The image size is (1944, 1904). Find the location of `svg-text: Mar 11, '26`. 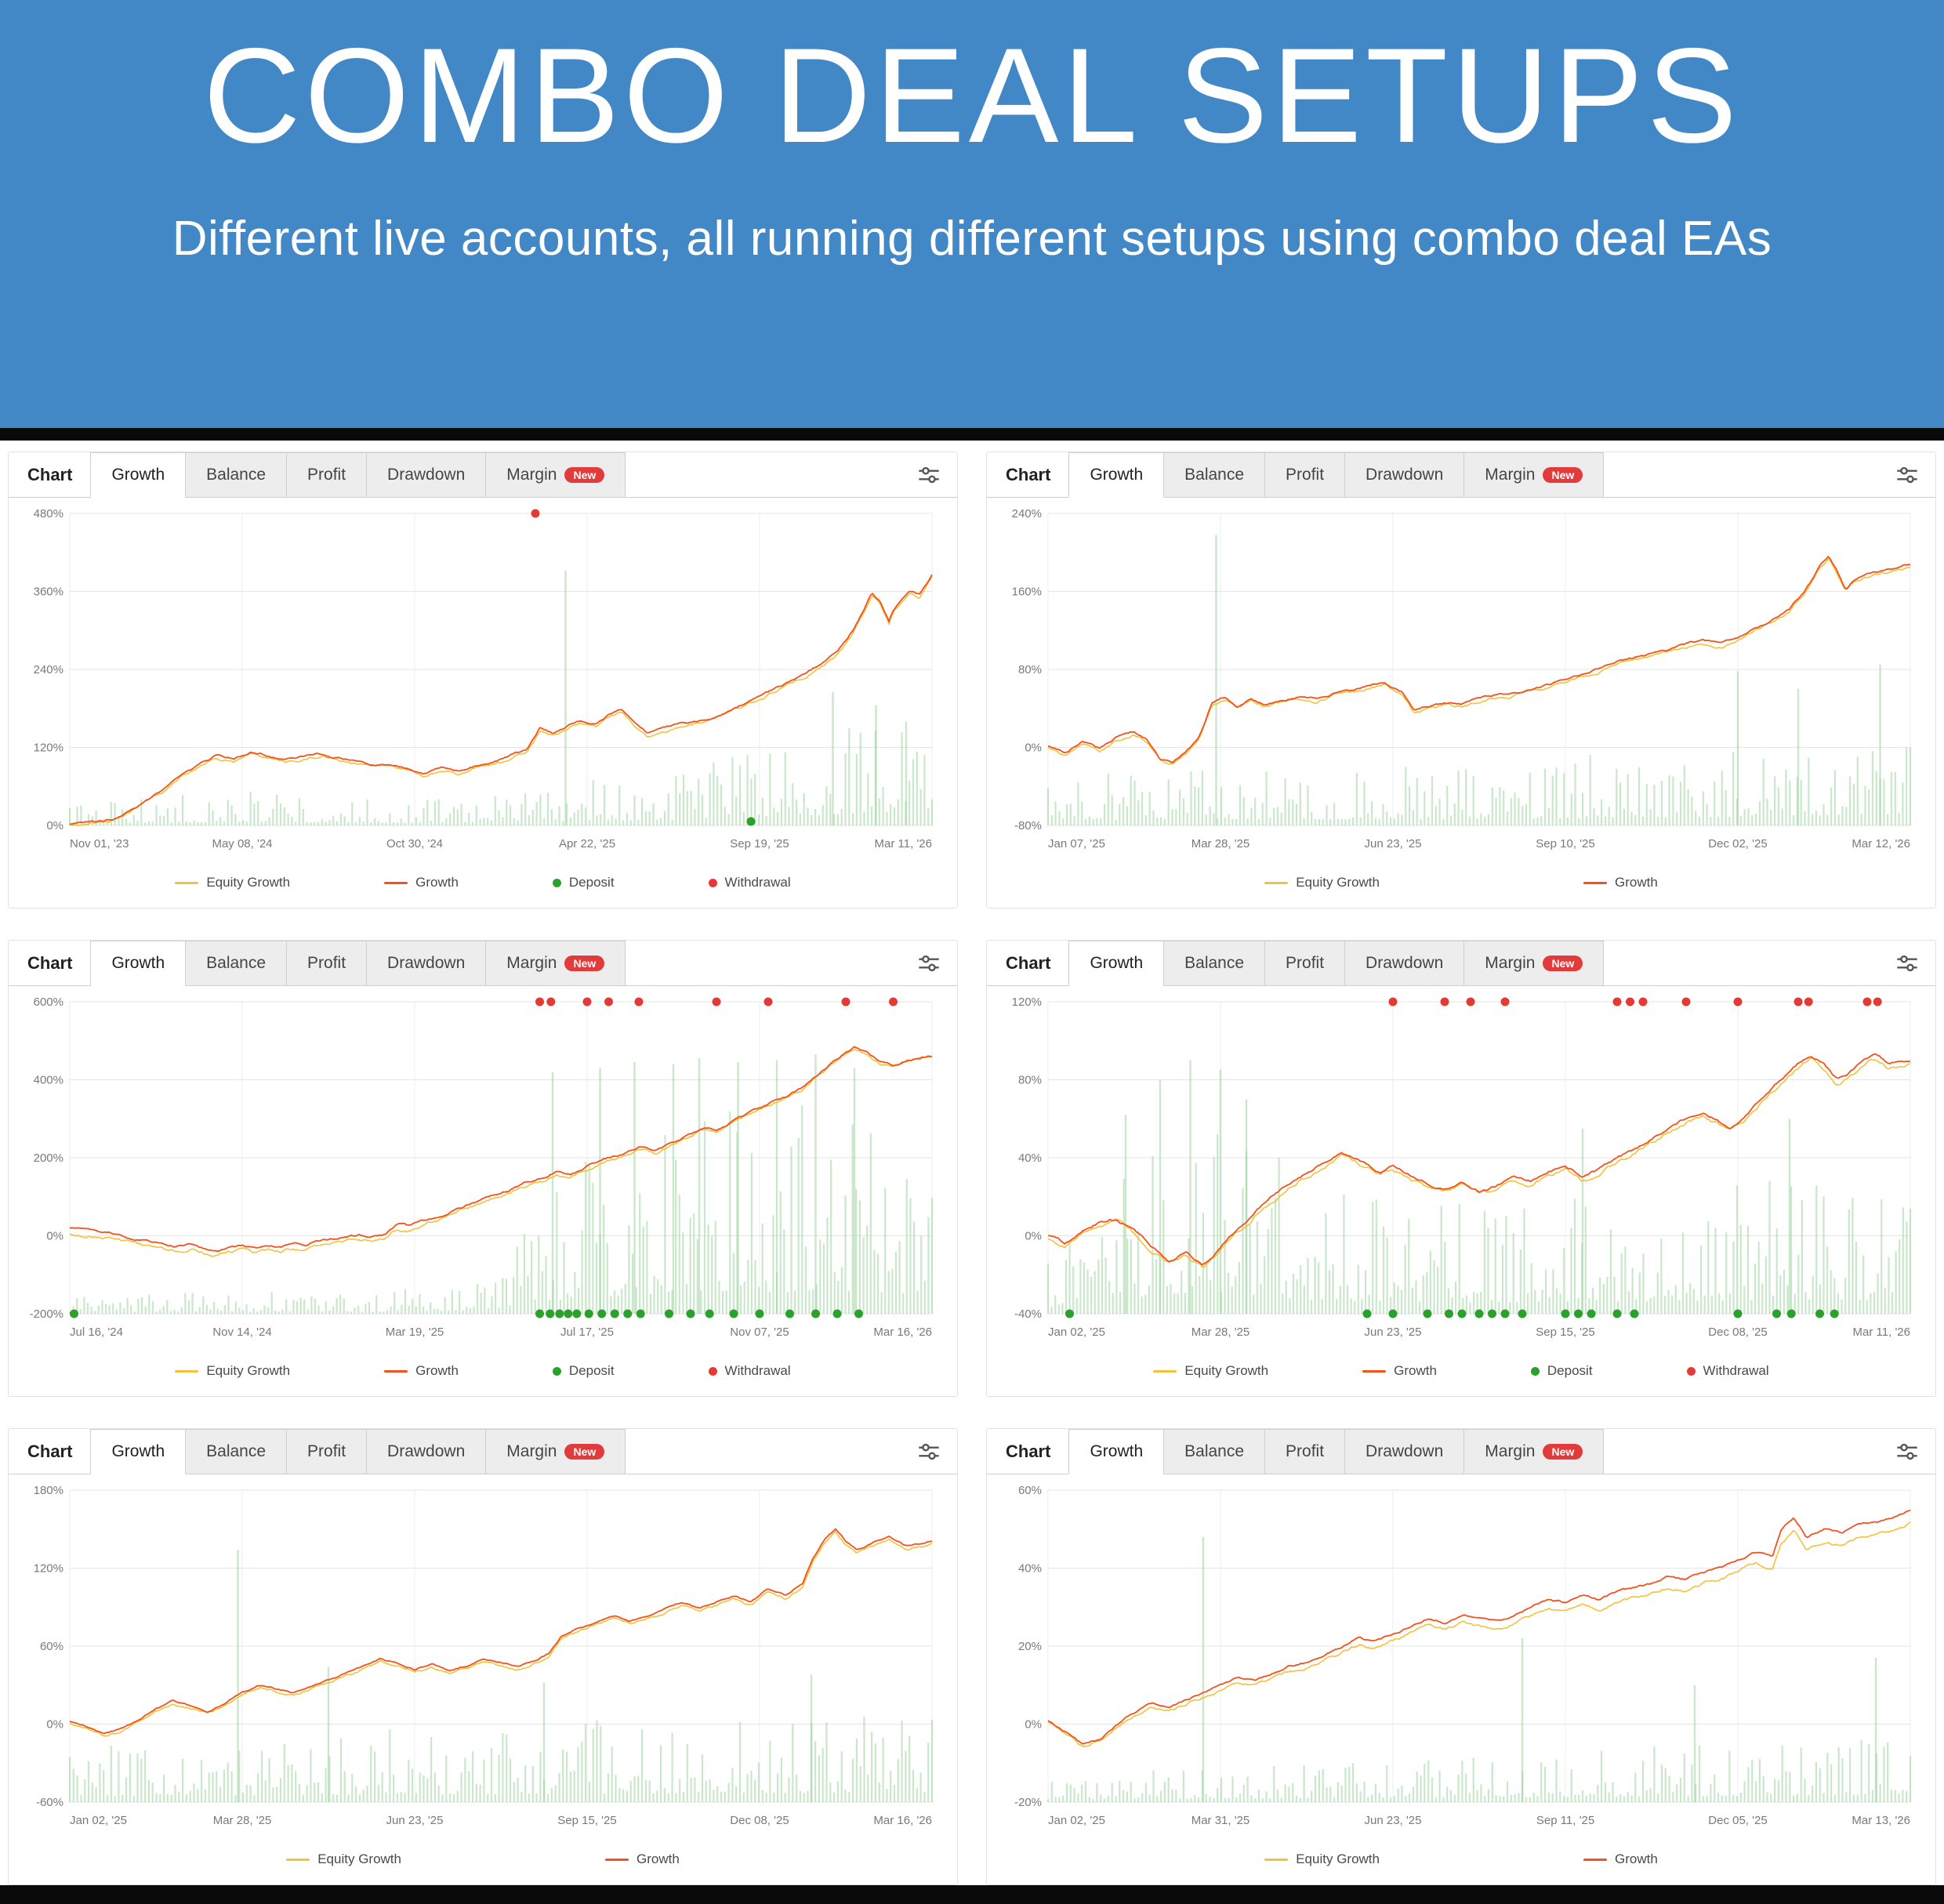

svg-text: Mar 11, '26 is located at coordinates (903, 843).